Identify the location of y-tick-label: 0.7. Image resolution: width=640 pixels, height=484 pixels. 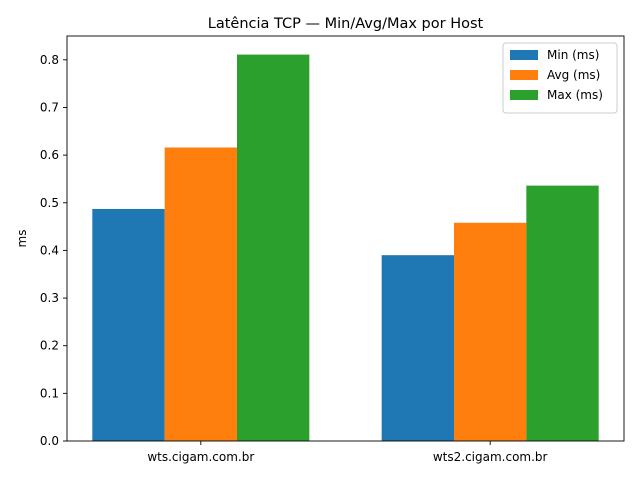
(49, 107).